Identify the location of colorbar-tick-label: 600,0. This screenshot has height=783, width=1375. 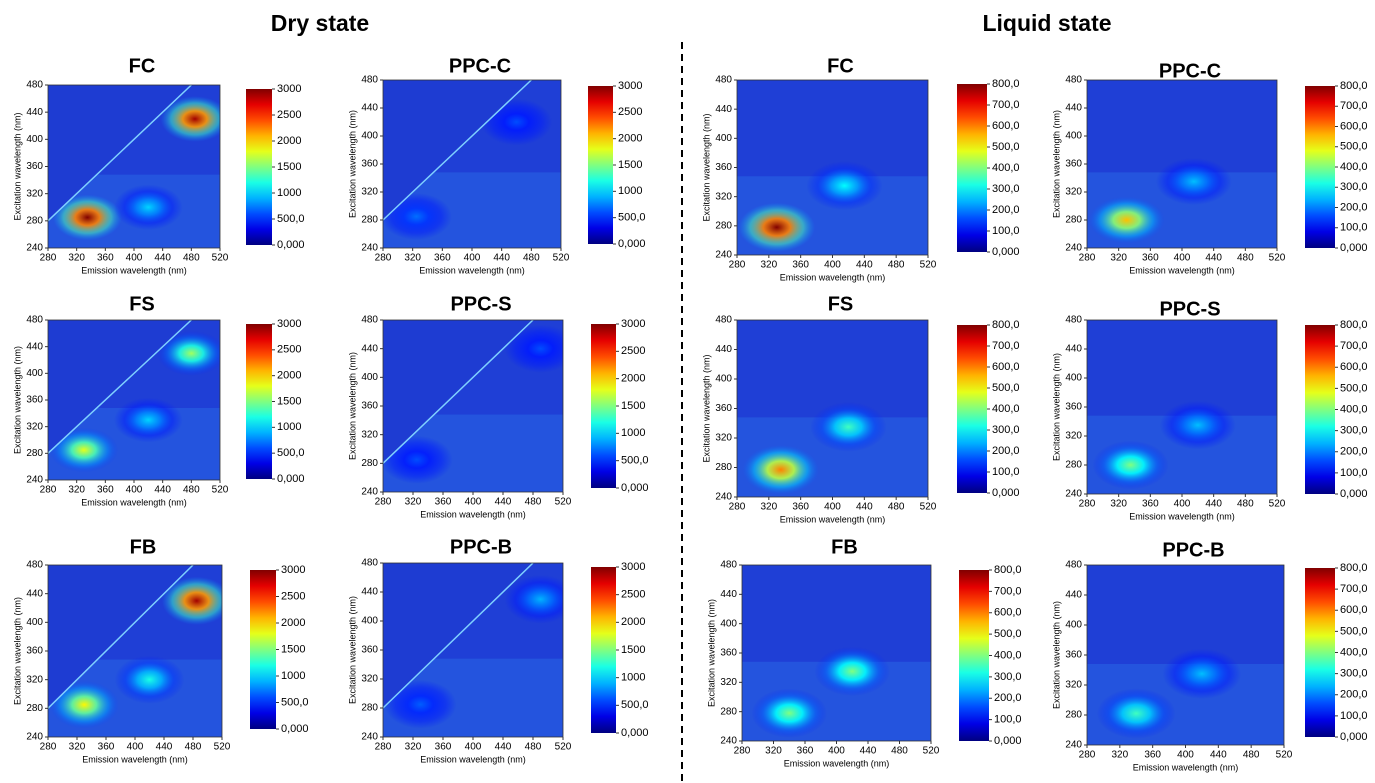
(1006, 367).